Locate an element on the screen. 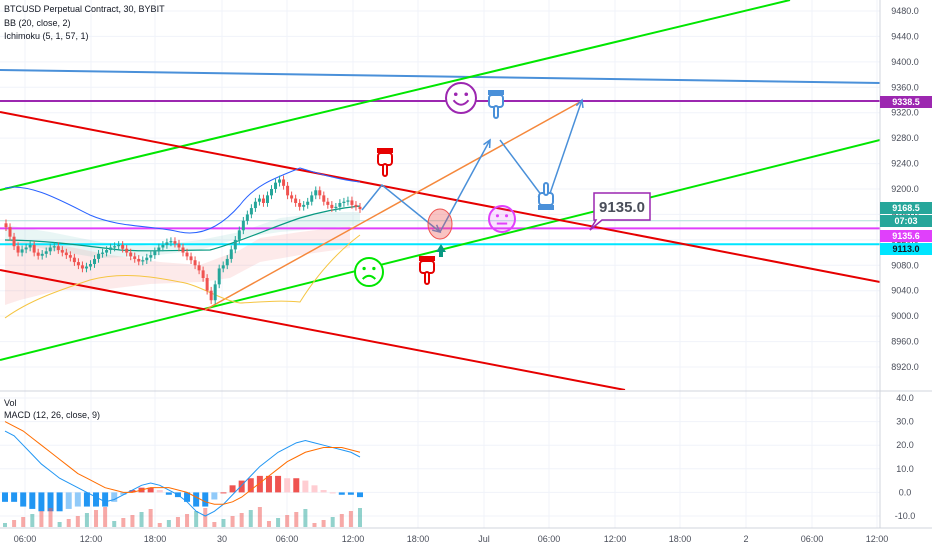 Image resolution: width=932 pixels, height=550 pixels. symbol-title: BTCUSD Perpetual Contract, 30, BYBIT is located at coordinates (84, 9).